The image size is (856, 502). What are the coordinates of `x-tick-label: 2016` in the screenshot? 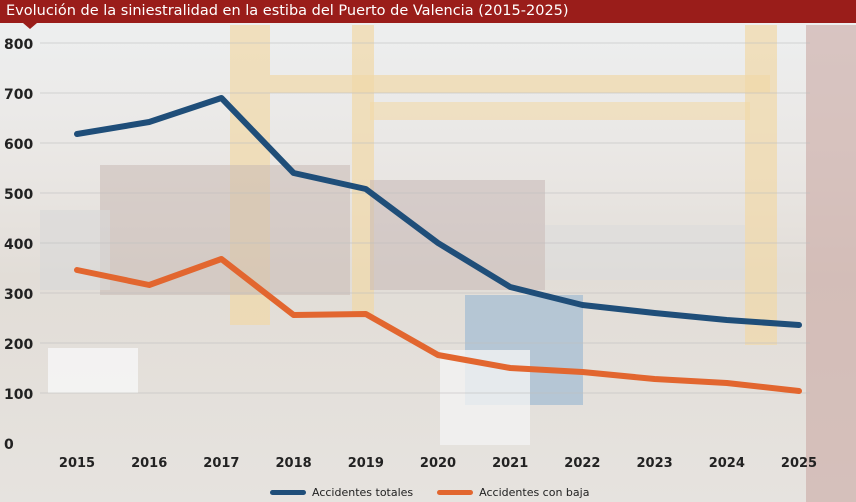 It's located at (149, 463).